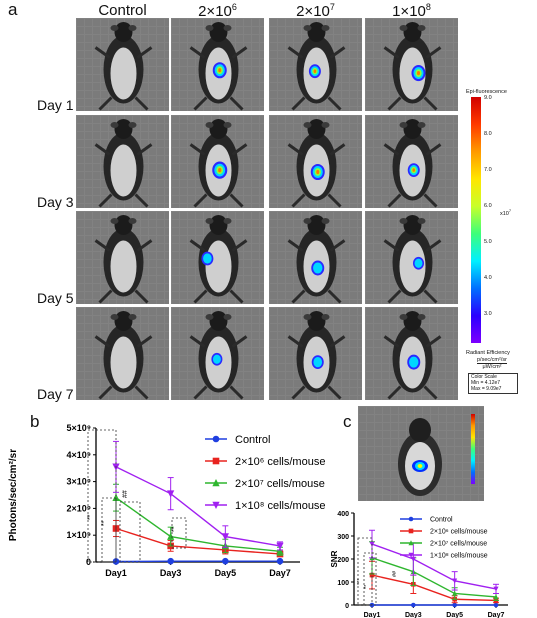 The image size is (537, 618). Describe the element at coordinates (35, 421) in the screenshot. I see `panel-b-letter: b` at that location.